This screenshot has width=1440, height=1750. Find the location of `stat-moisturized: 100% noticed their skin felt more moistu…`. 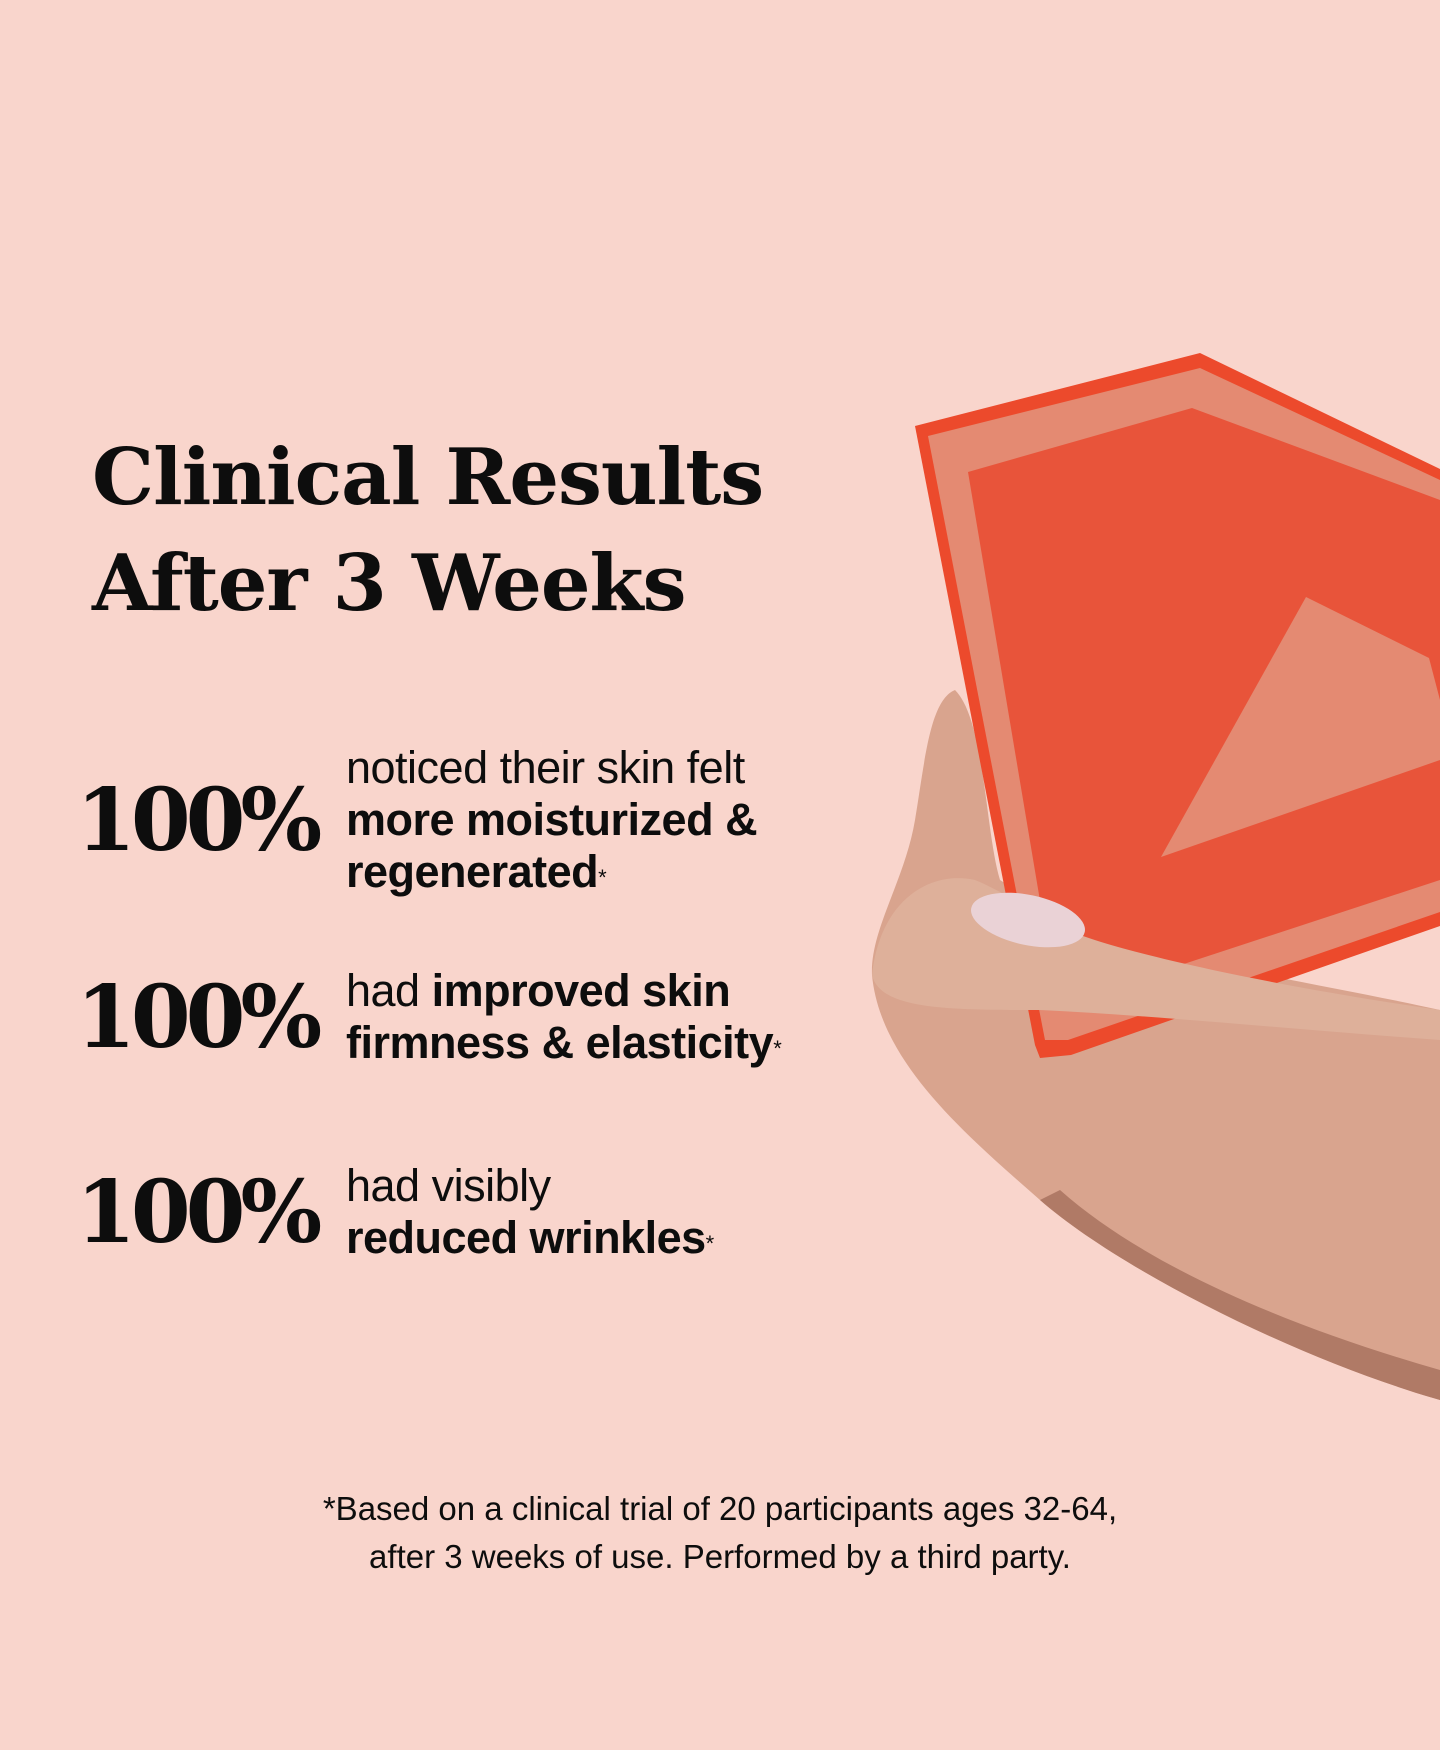

stat-moisturized: 100% noticed their skin felt more moistu… is located at coordinates (471, 820).